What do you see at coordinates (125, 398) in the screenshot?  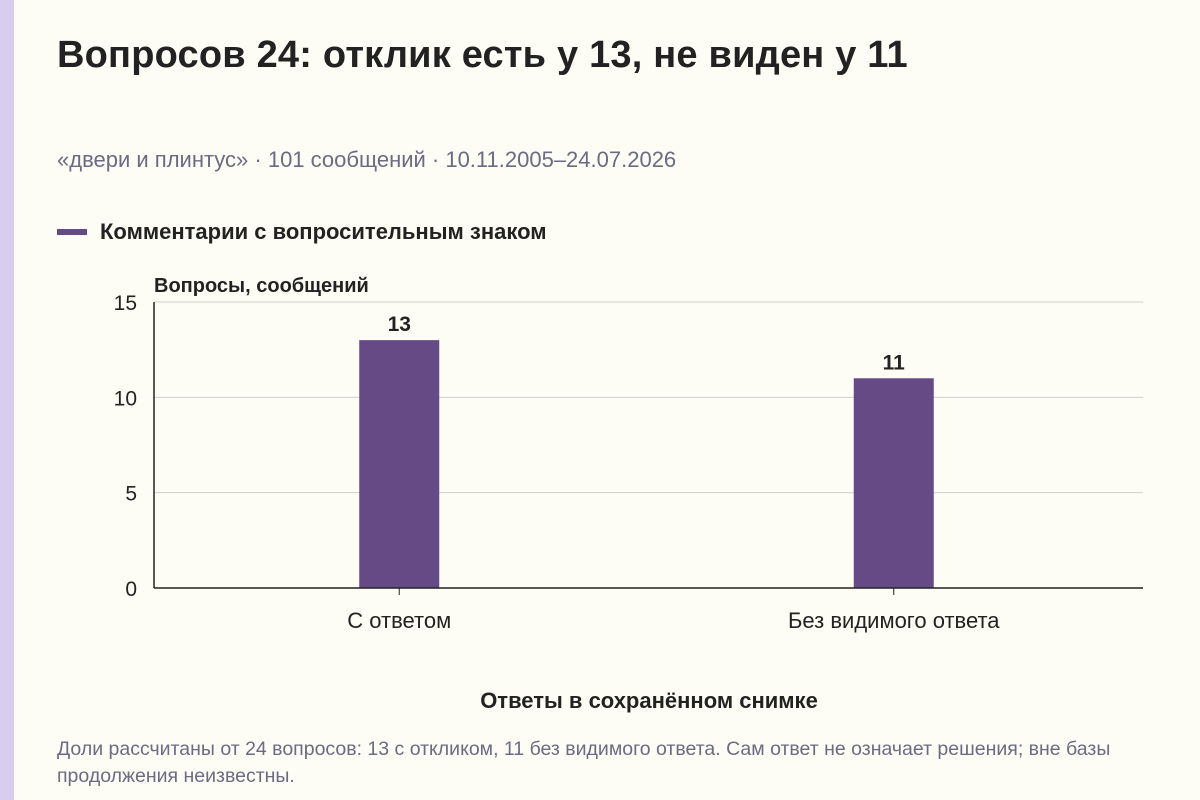 I see `y-tick-label: 10` at bounding box center [125, 398].